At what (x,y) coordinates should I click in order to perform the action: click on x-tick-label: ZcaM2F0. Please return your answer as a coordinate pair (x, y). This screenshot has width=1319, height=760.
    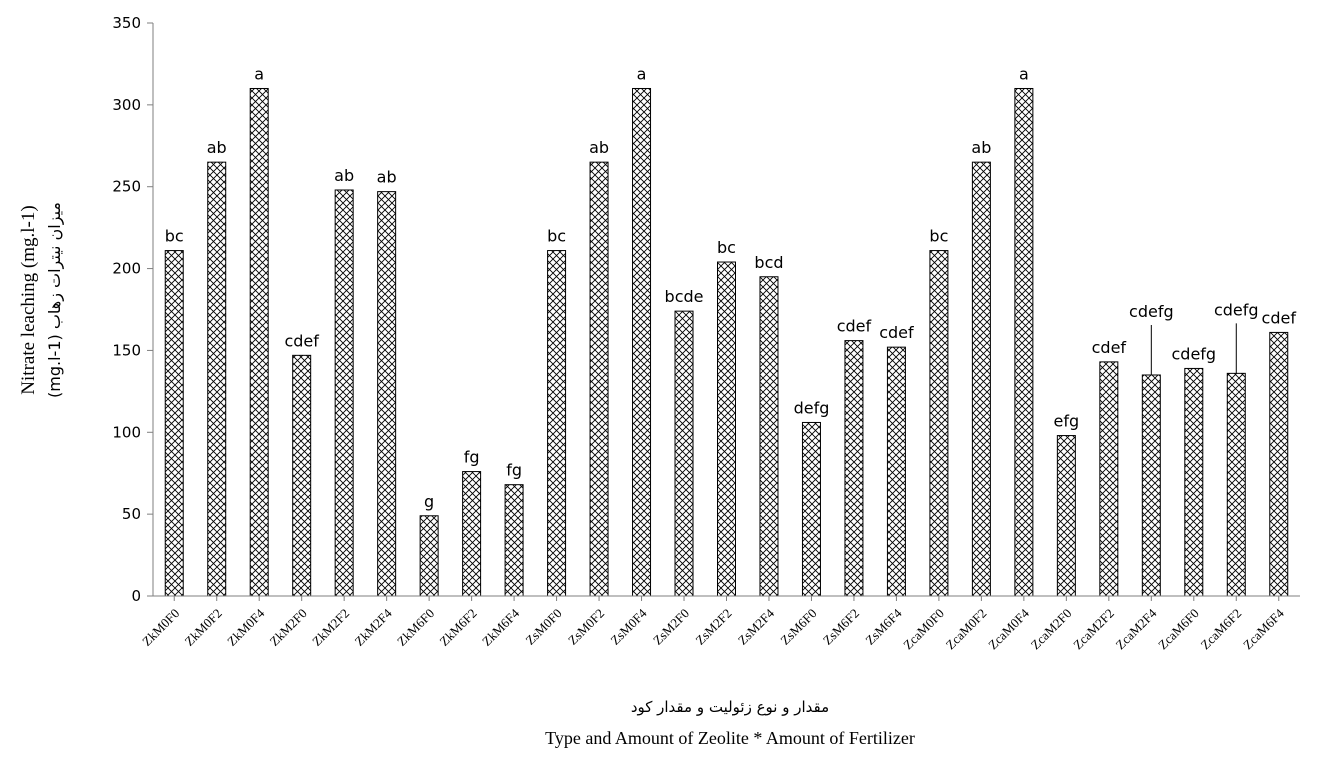
    Looking at the image, I should click on (1051, 629).